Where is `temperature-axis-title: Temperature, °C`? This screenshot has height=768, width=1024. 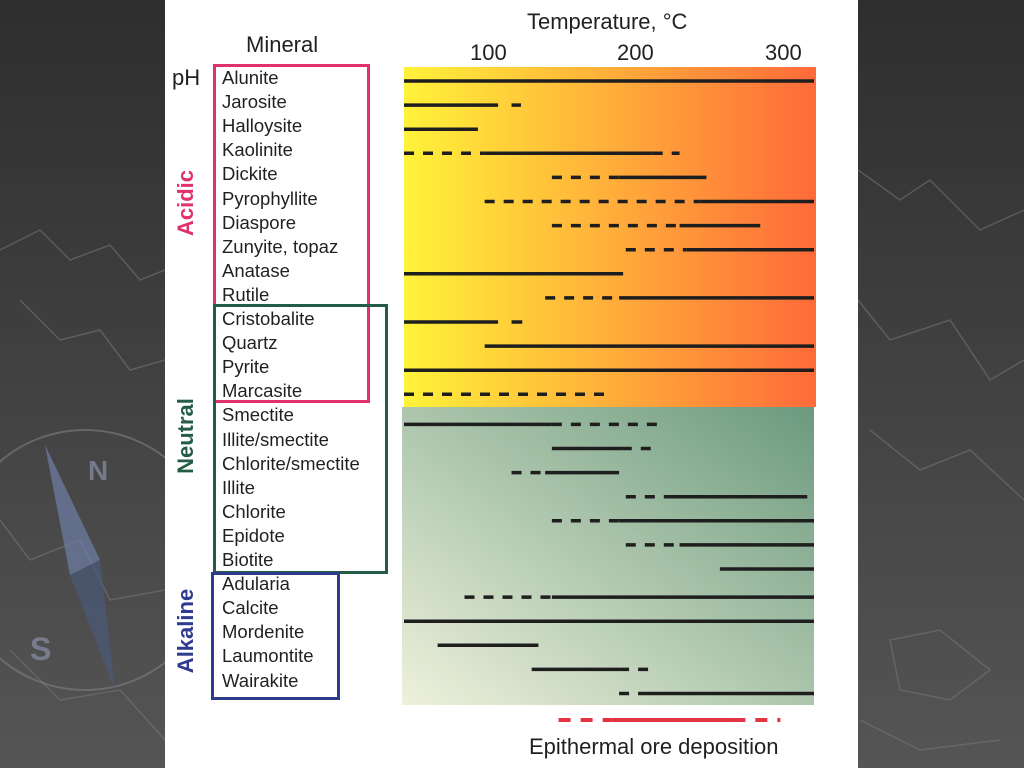
temperature-axis-title: Temperature, °C is located at coordinates (607, 21).